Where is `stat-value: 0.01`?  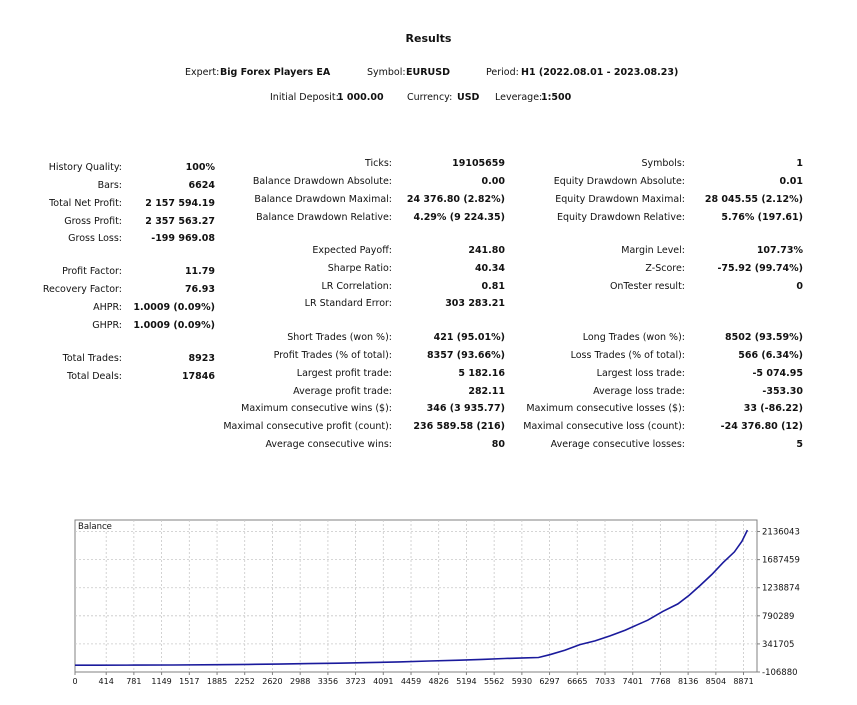
stat-value: 0.01 is located at coordinates (791, 181).